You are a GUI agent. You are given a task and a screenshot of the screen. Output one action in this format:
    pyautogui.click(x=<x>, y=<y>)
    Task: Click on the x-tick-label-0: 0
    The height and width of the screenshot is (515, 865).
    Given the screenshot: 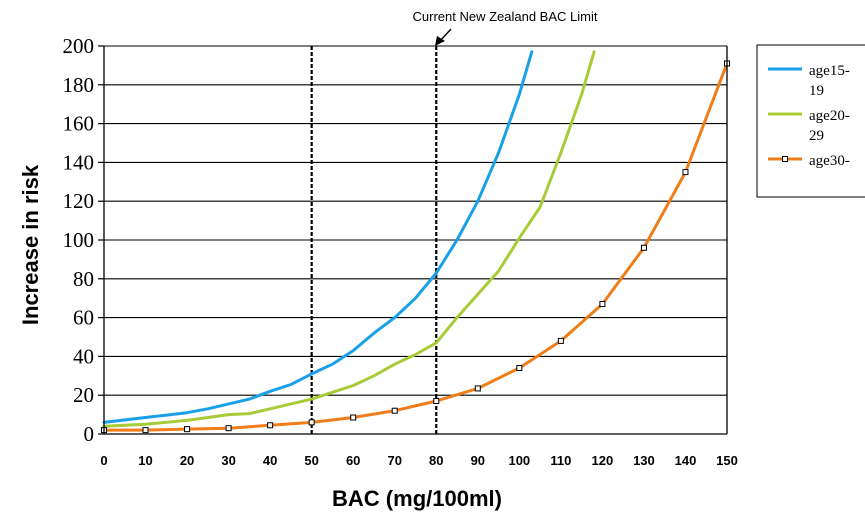 What is the action you would take?
    pyautogui.click(x=103, y=460)
    